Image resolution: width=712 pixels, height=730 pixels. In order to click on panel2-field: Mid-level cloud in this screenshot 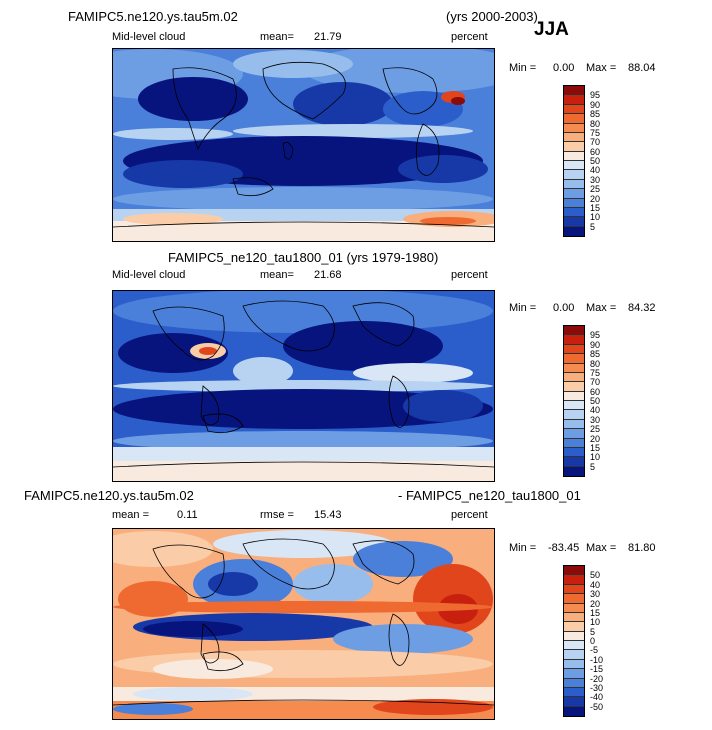, I will do `click(149, 275)`.